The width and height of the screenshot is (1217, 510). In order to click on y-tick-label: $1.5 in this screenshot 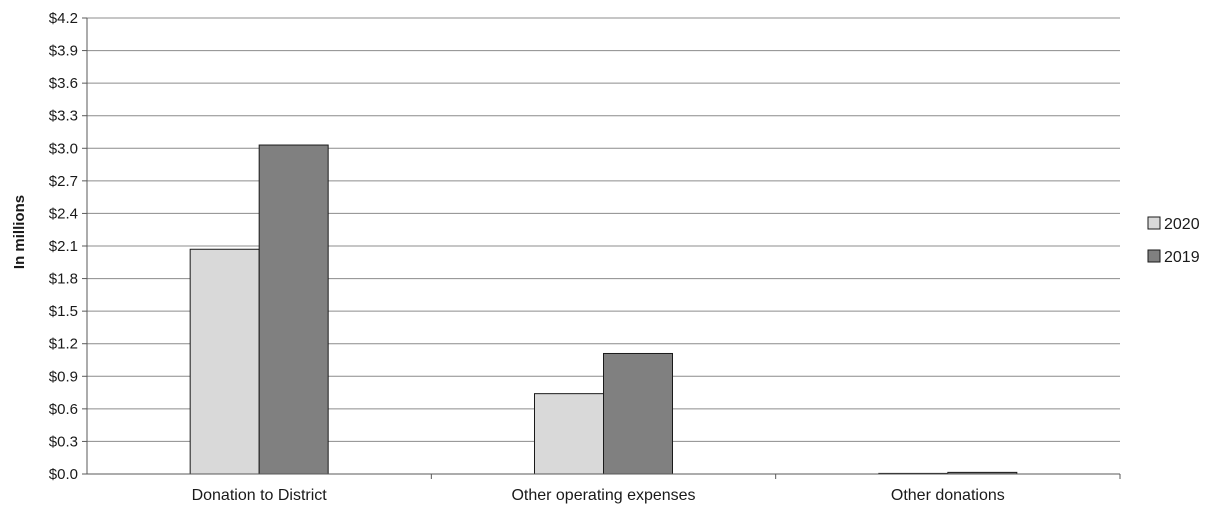, I will do `click(63, 311)`.